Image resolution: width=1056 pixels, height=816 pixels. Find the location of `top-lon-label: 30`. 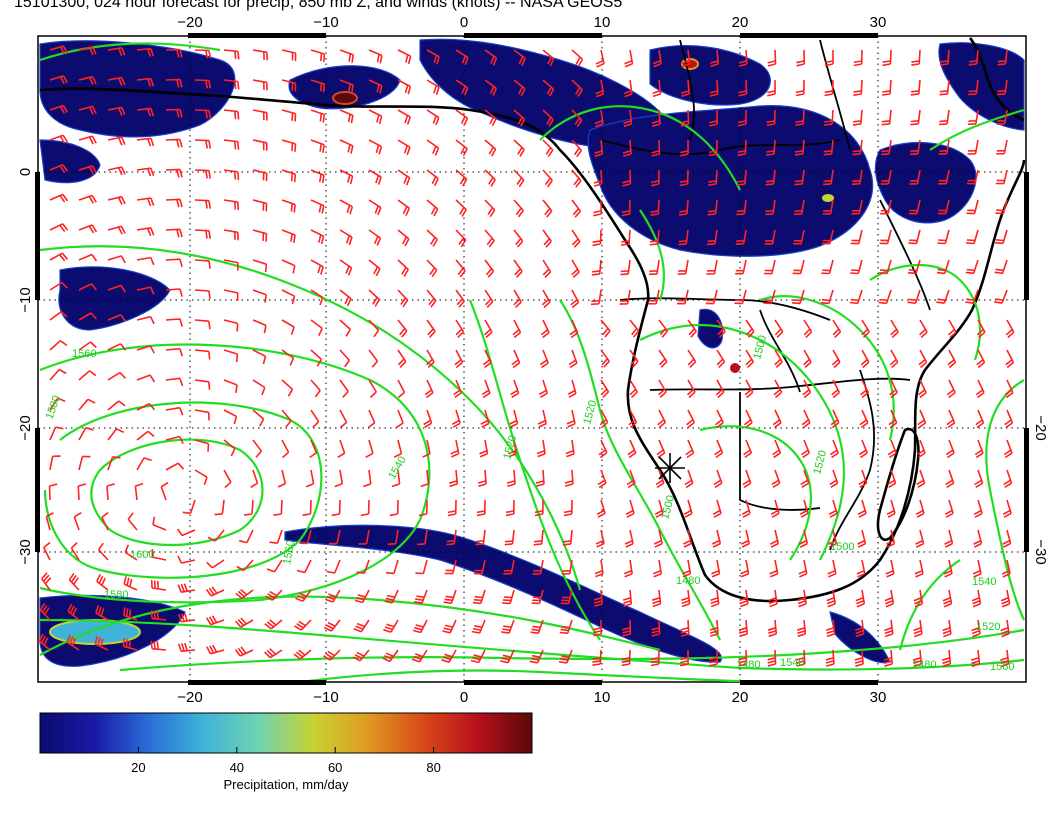

top-lon-label: 30 is located at coordinates (878, 22).